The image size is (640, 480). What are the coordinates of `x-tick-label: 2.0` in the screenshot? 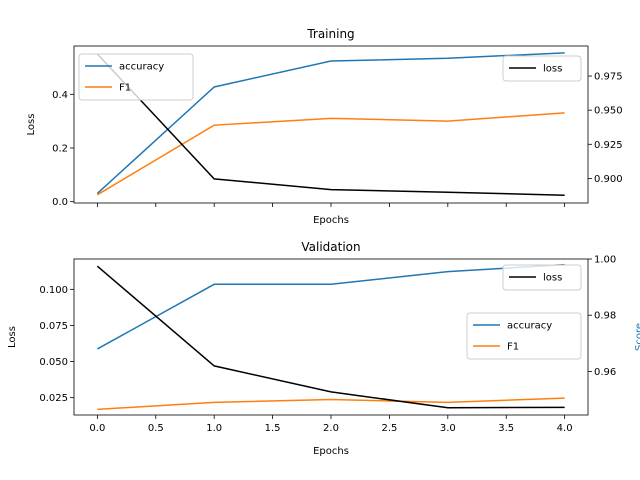 It's located at (331, 428).